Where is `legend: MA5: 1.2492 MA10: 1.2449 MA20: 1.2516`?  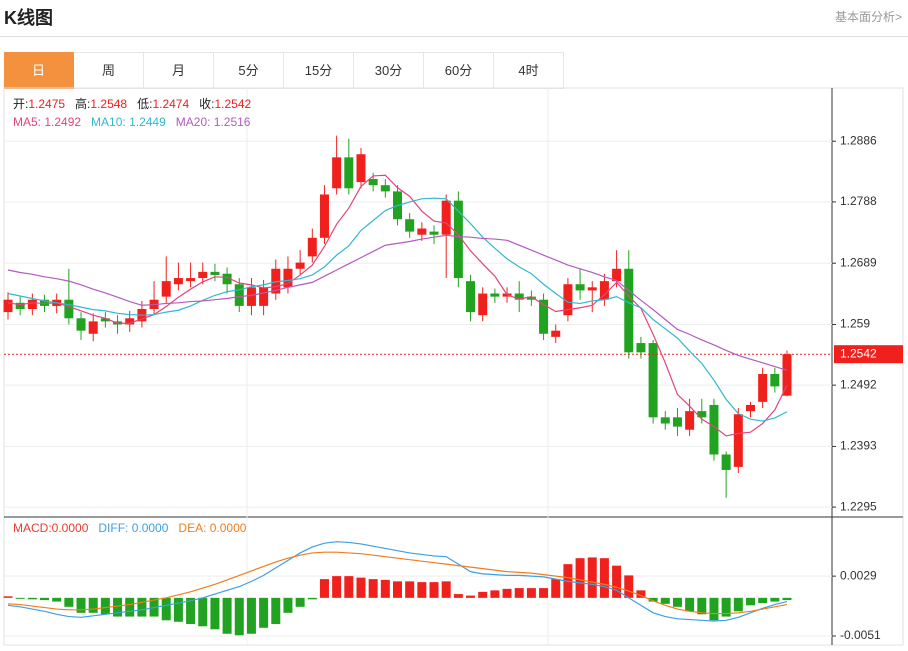 legend: MA5: 1.2492 MA10: 1.2449 MA20: 1.2516 is located at coordinates (132, 122).